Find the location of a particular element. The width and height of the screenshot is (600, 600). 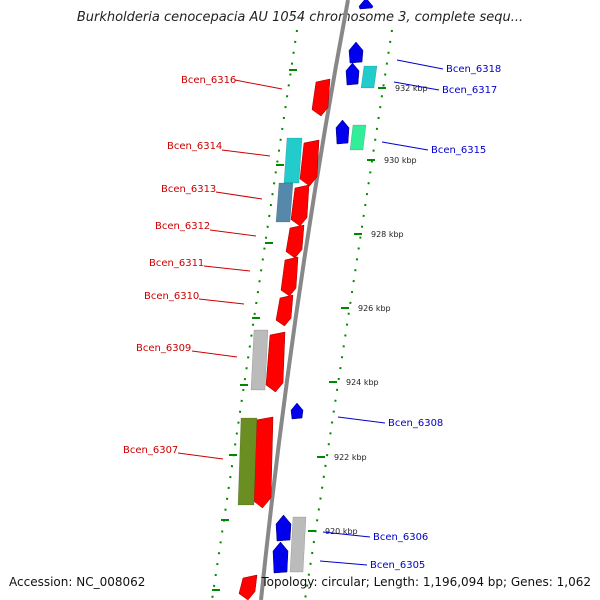

kbp-tick-label: 932 kbp is located at coordinates (411, 88).